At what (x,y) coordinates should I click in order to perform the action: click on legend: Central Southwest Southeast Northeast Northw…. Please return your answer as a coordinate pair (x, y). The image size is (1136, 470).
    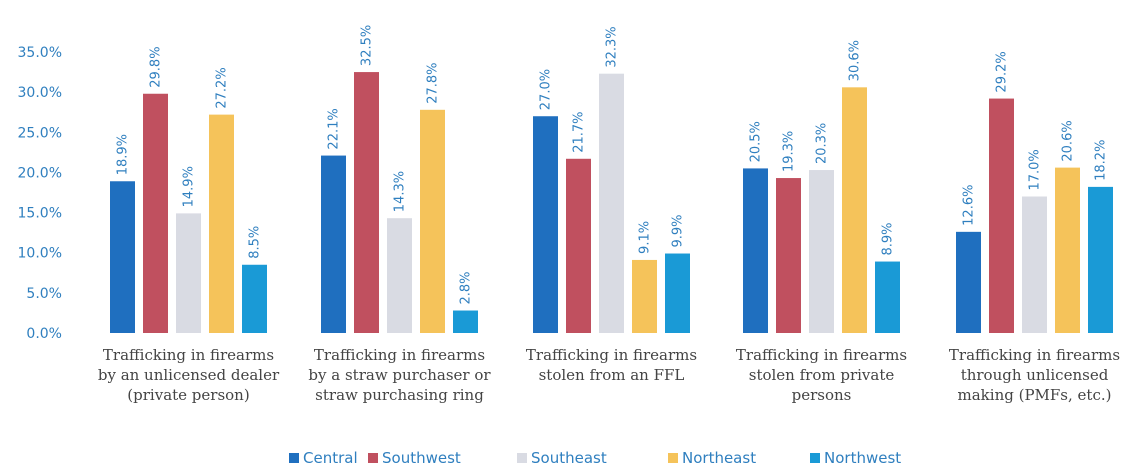
    Looking at the image, I should click on (595, 458).